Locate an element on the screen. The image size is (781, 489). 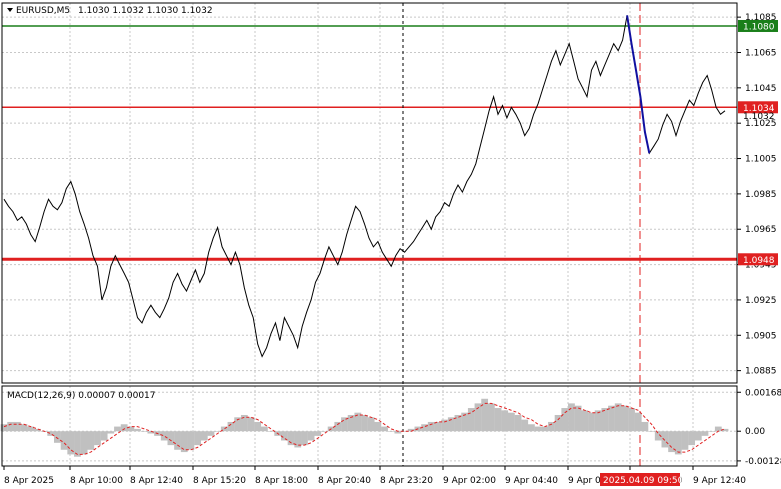
time-tick-label: 8 Apr 20:40 is located at coordinates (344, 481).